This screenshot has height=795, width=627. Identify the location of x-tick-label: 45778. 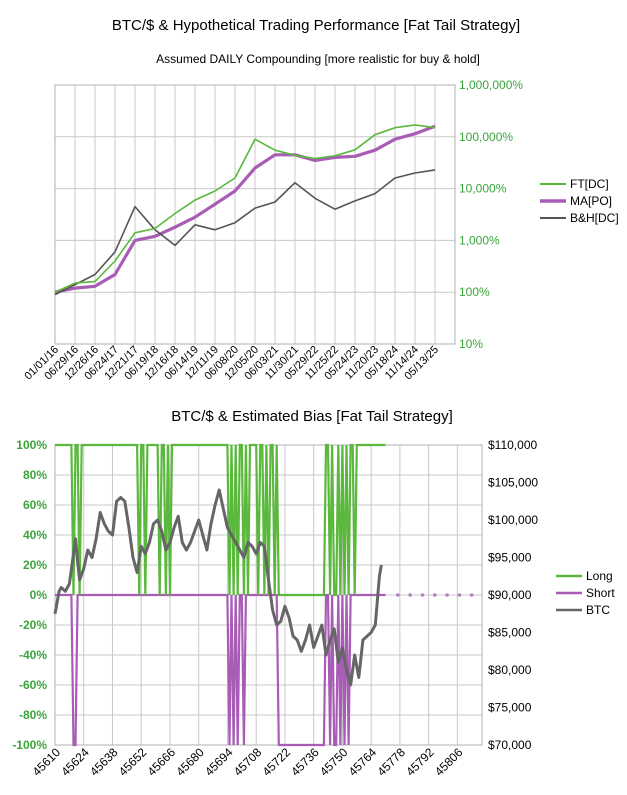
(392, 762).